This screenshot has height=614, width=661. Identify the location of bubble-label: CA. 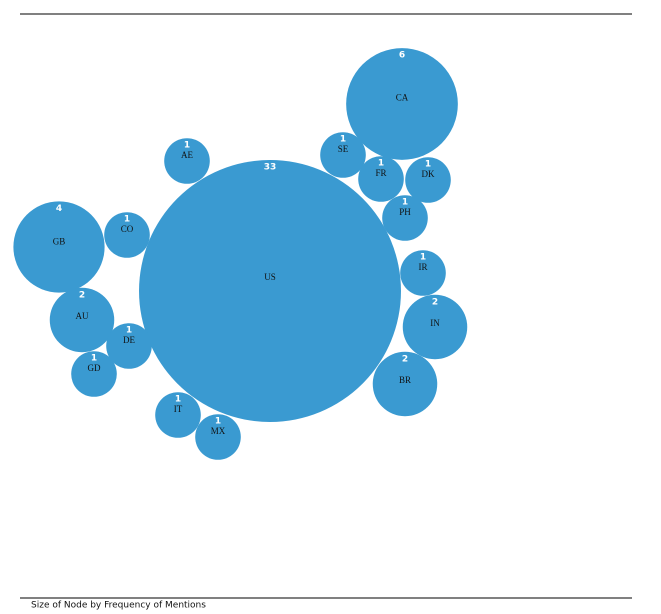
(402, 97).